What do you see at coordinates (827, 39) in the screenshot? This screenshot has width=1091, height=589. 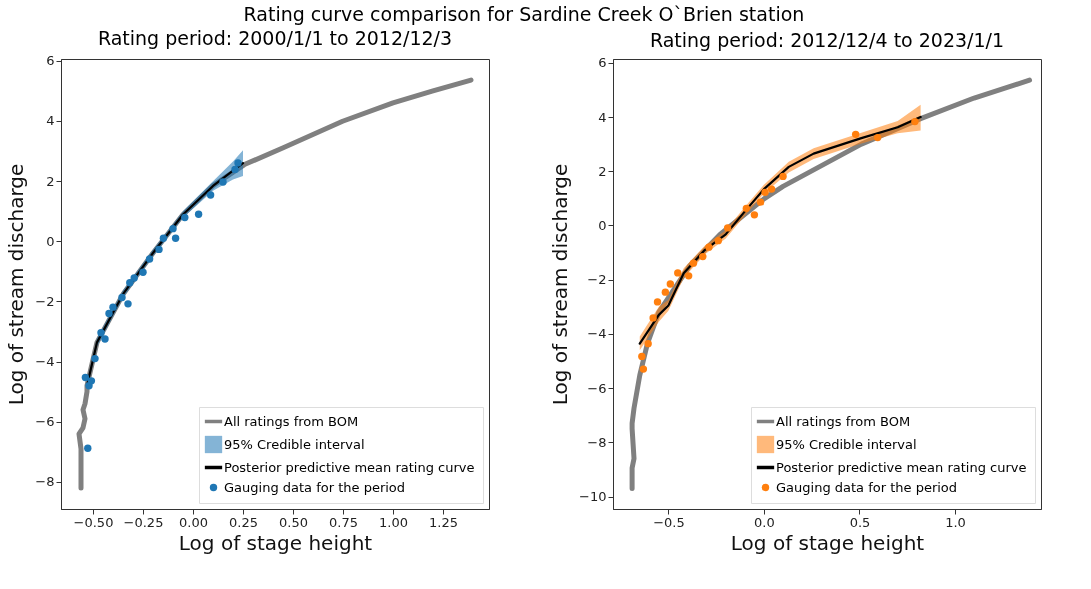 I see `chart-title: Rating period: 2012/12/4 to 2023/1/1` at bounding box center [827, 39].